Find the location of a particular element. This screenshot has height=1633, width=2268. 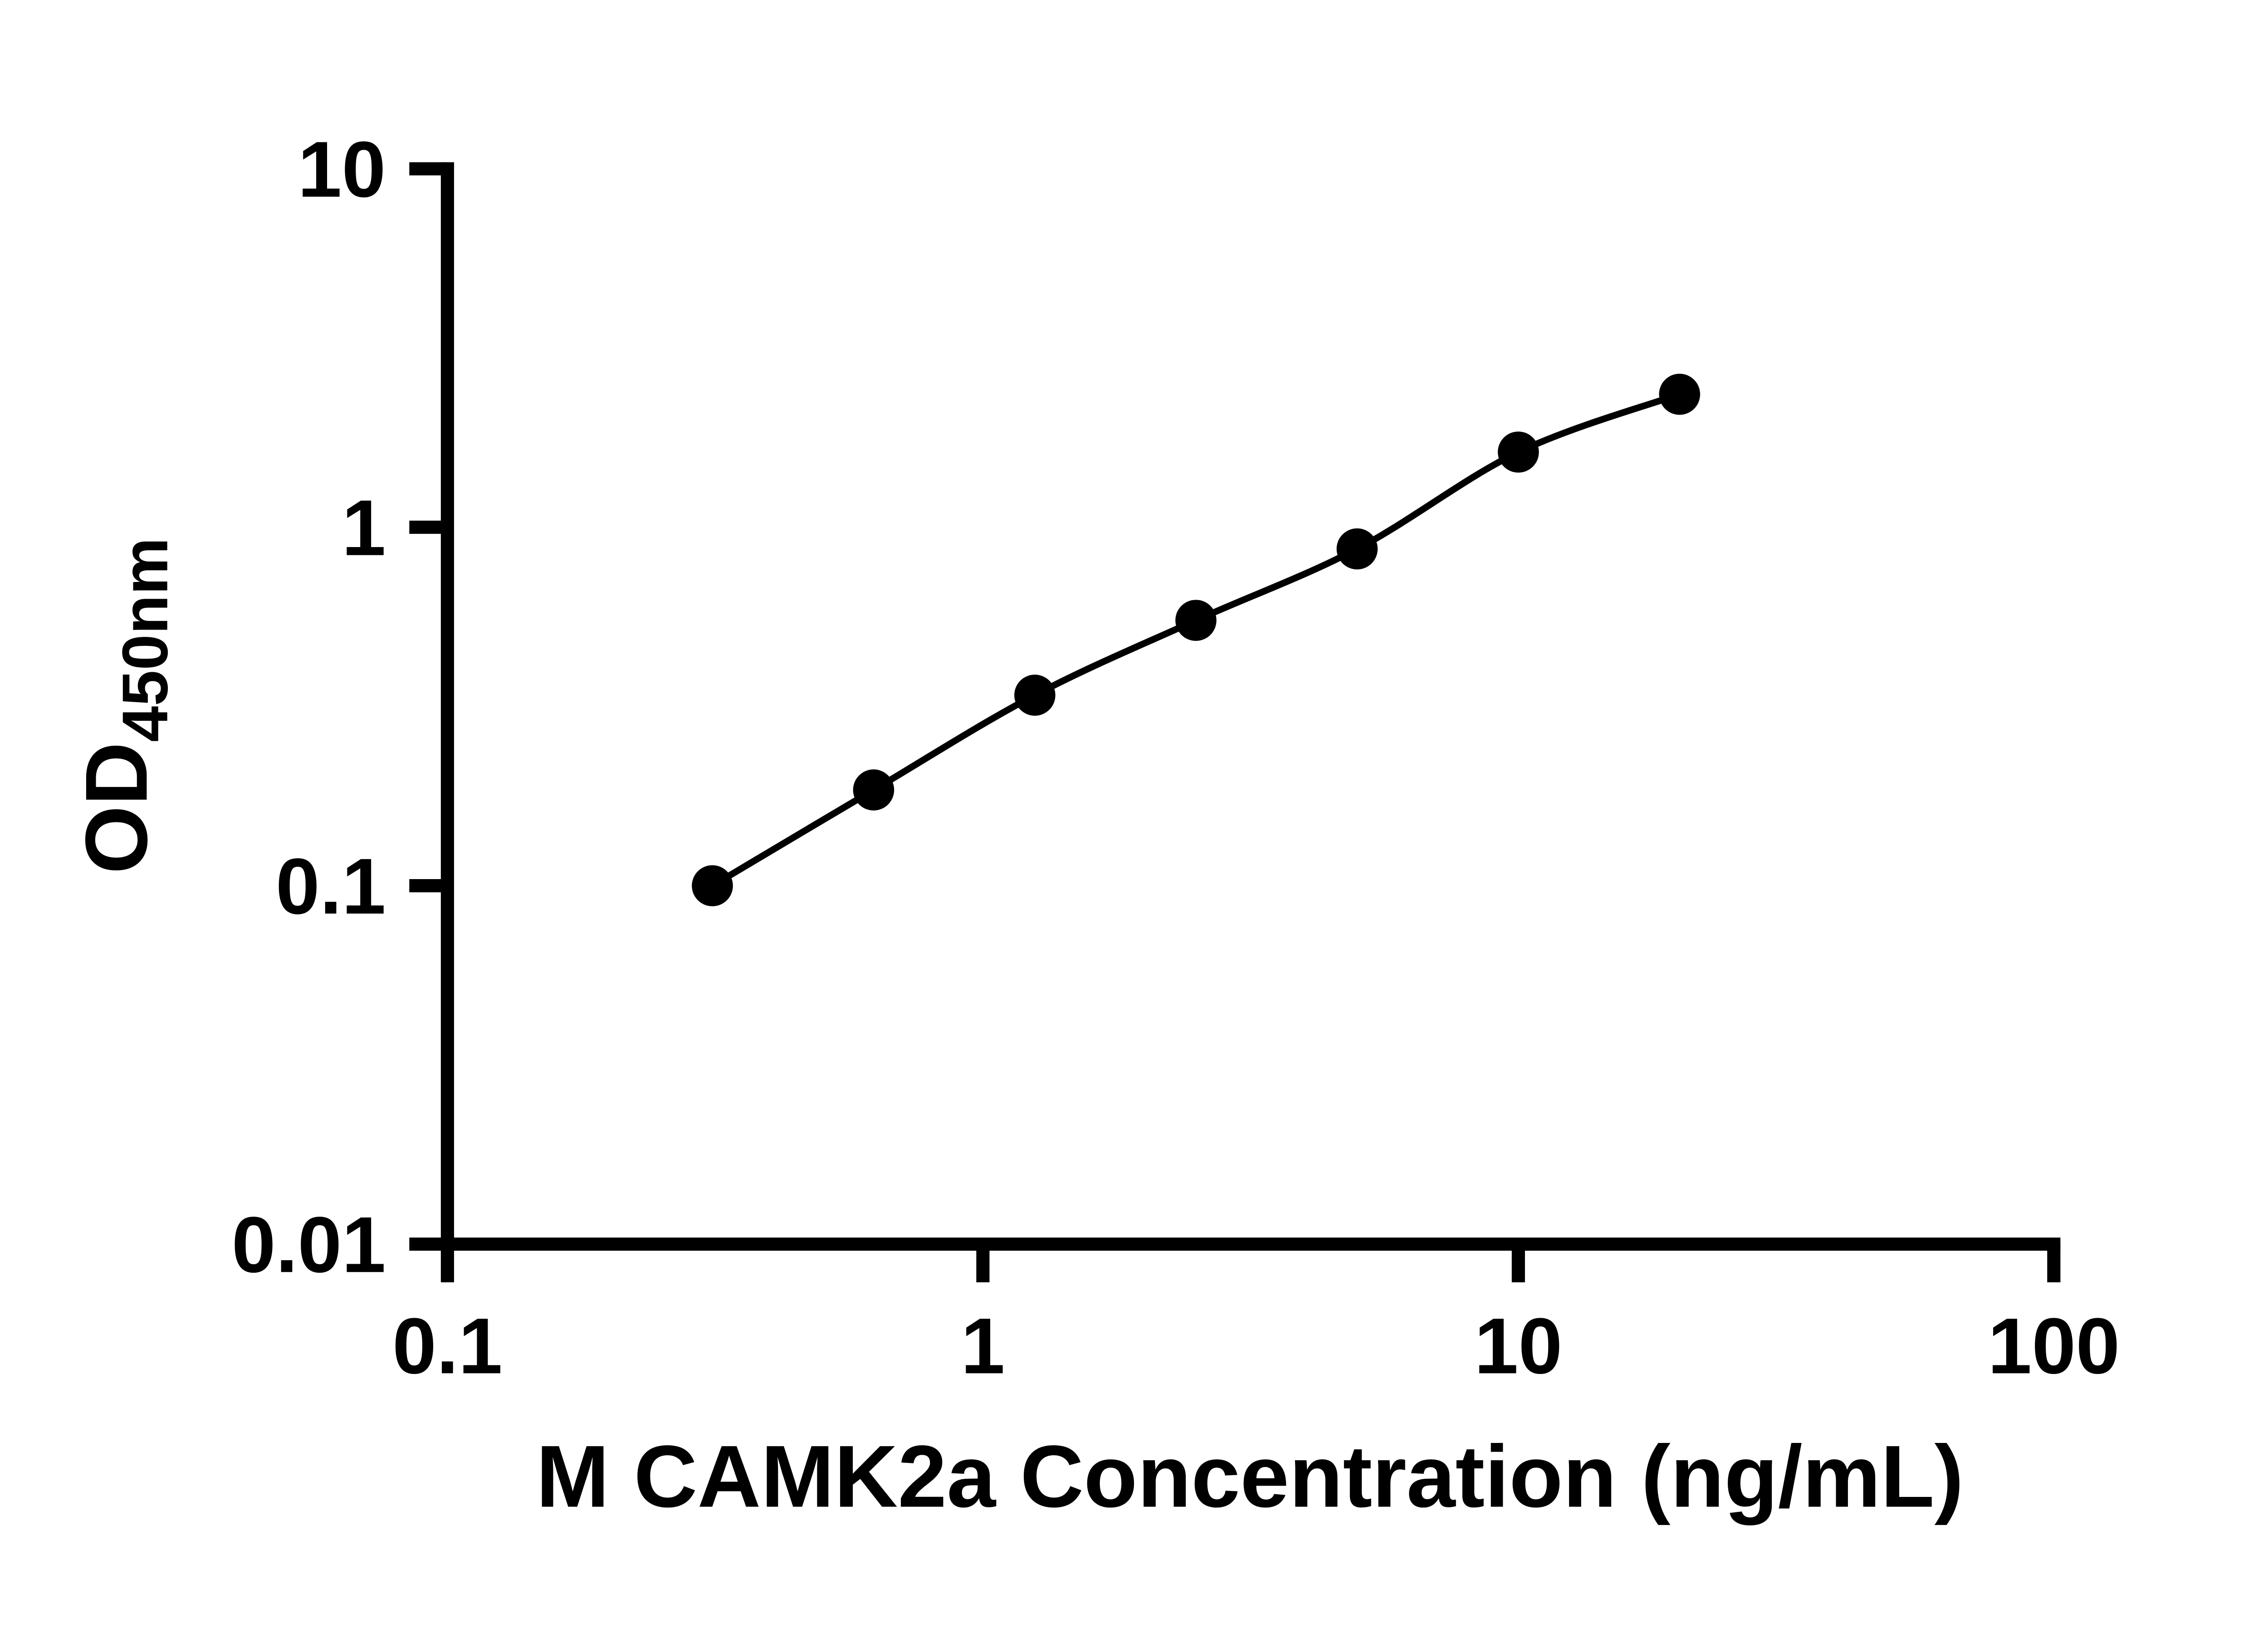

x-tick-label: 1 is located at coordinates (983, 1346).